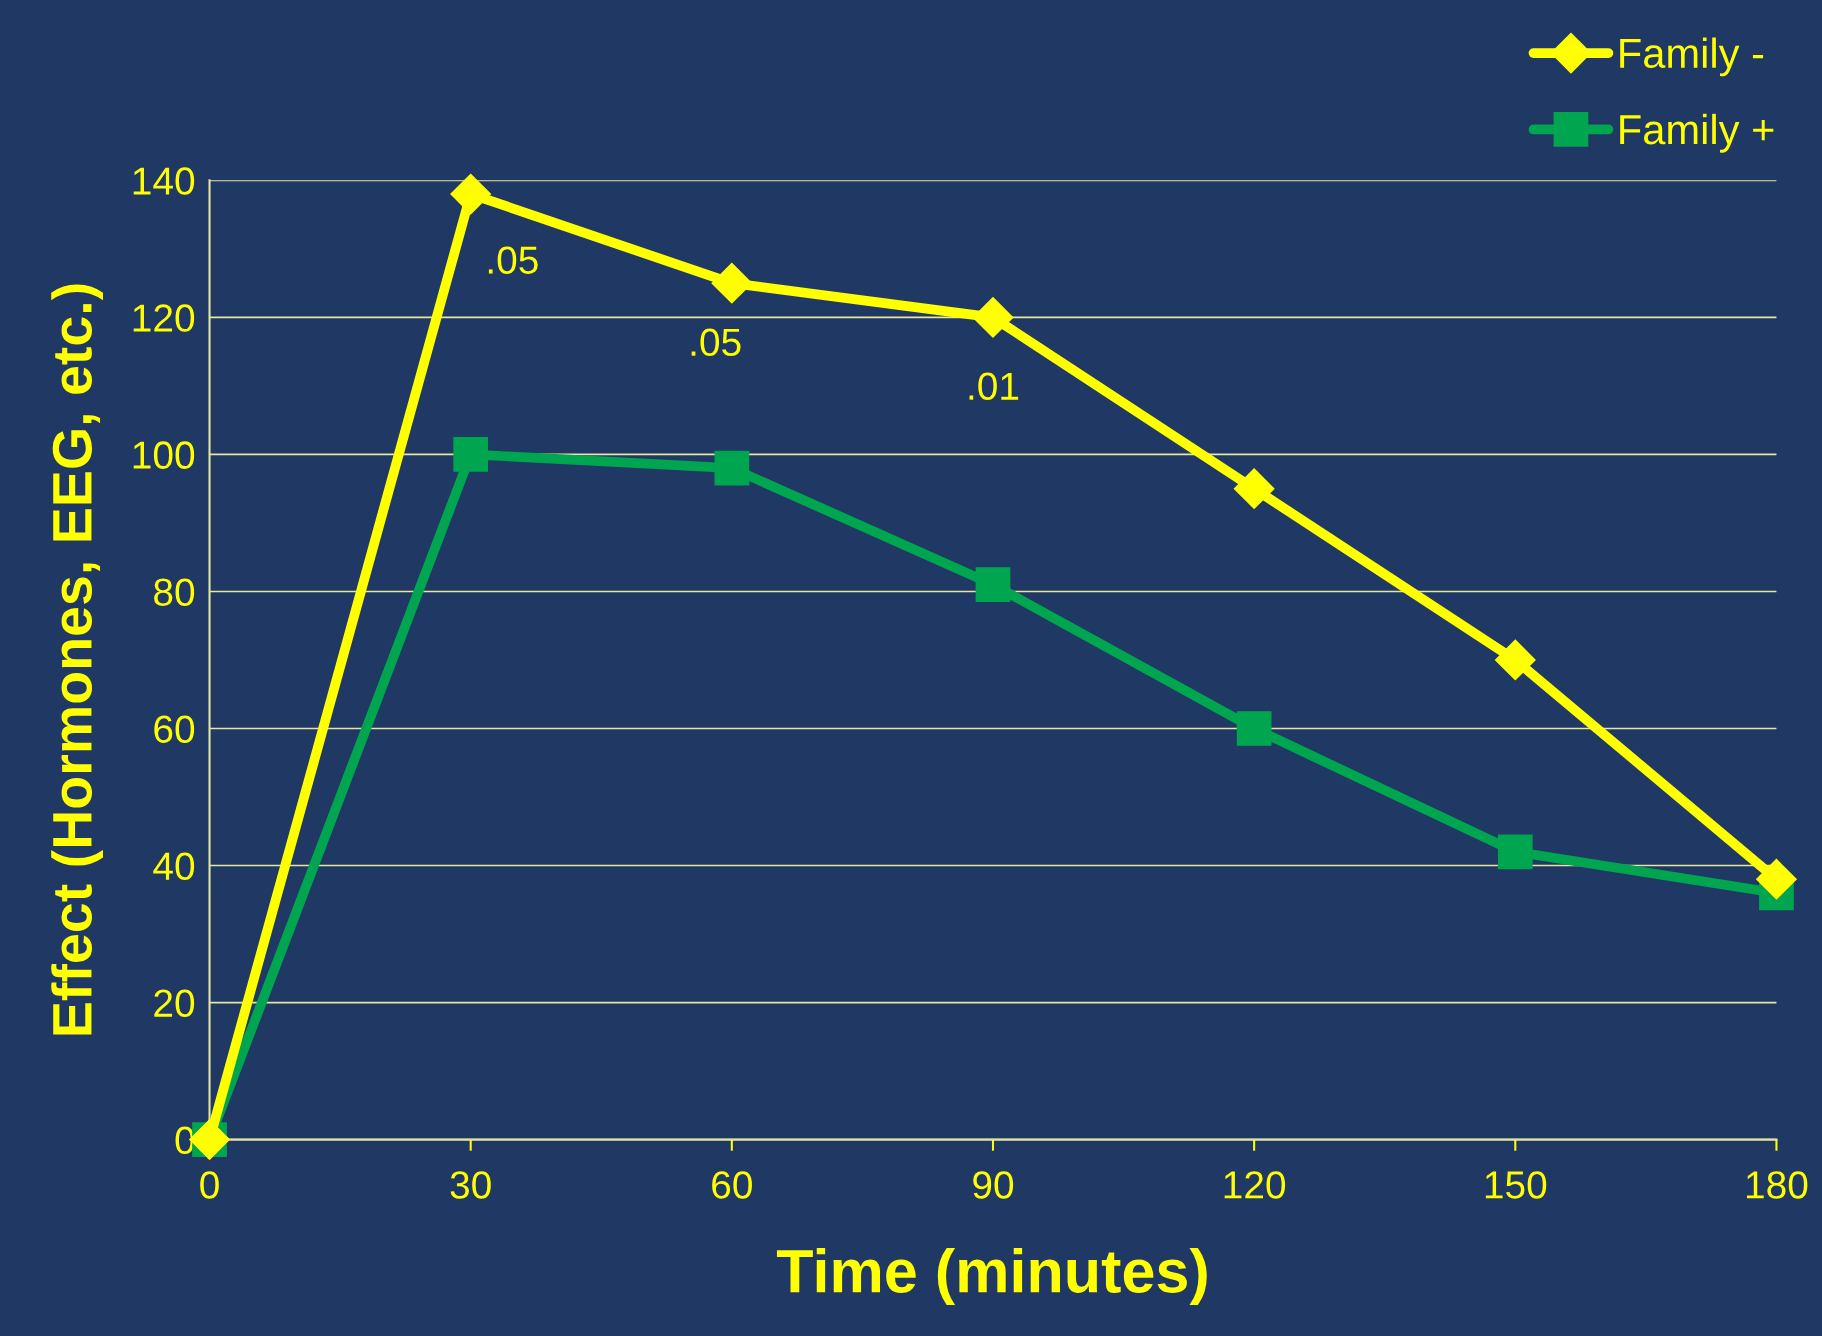 The image size is (1822, 1336). Describe the element at coordinates (164, 455) in the screenshot. I see `y-tick-label: 100` at that location.